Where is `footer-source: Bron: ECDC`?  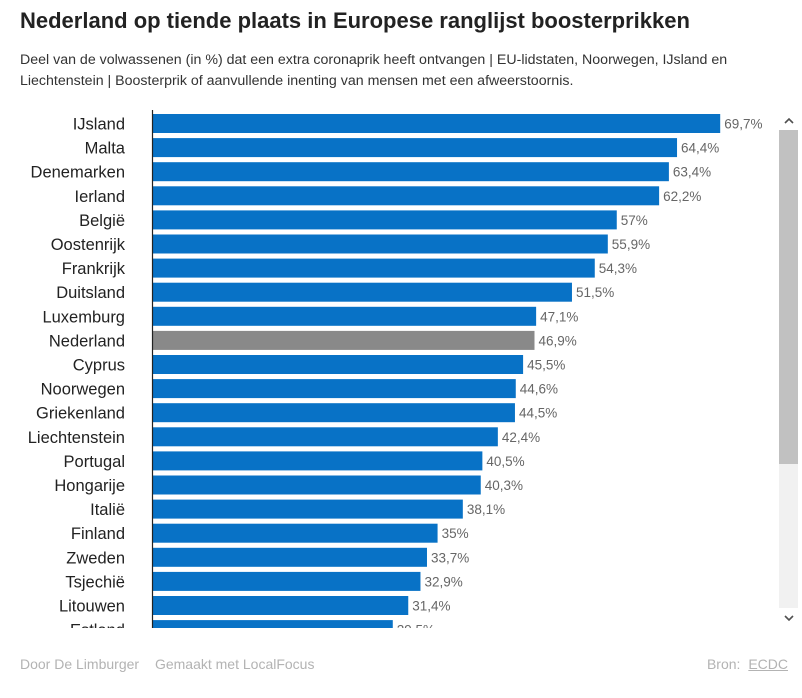
footer-source: Bron: ECDC is located at coordinates (747, 664).